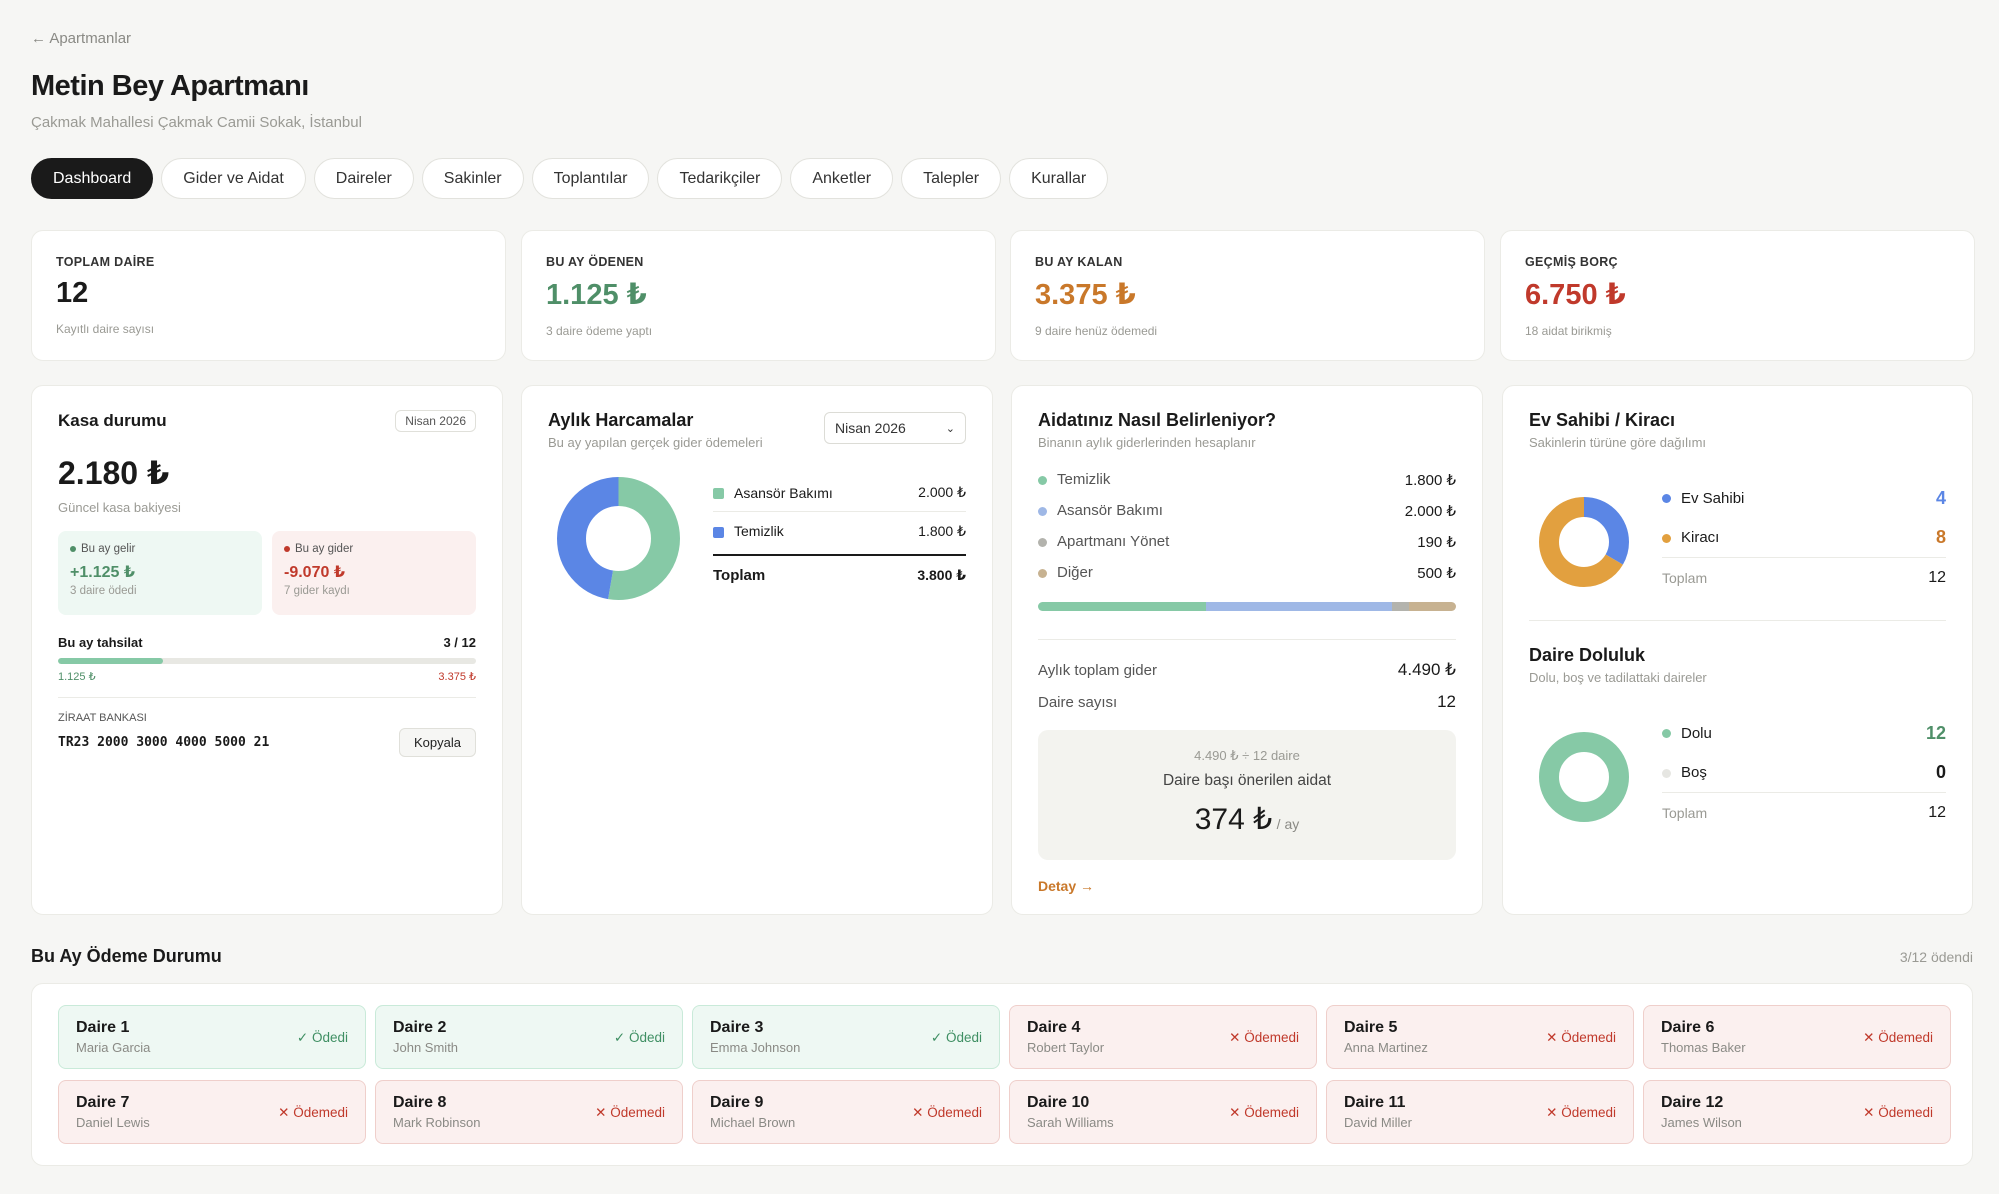  What do you see at coordinates (753, 1122) in the screenshot?
I see `resident-name: Michael Brown` at bounding box center [753, 1122].